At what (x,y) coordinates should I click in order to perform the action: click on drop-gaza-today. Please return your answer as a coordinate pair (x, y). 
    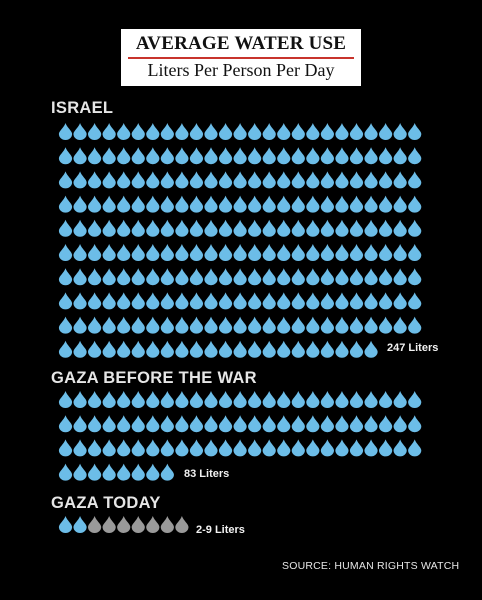
    Looking at the image, I should click on (80, 524).